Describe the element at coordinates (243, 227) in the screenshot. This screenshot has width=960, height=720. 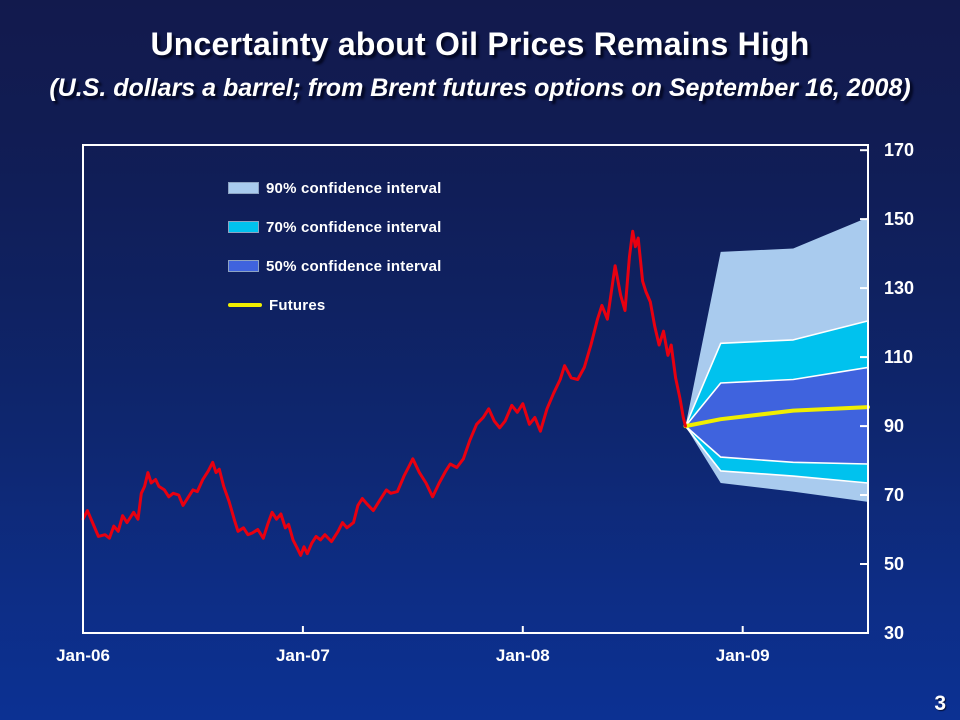
I see `legend-swatch-70ci-icon` at that location.